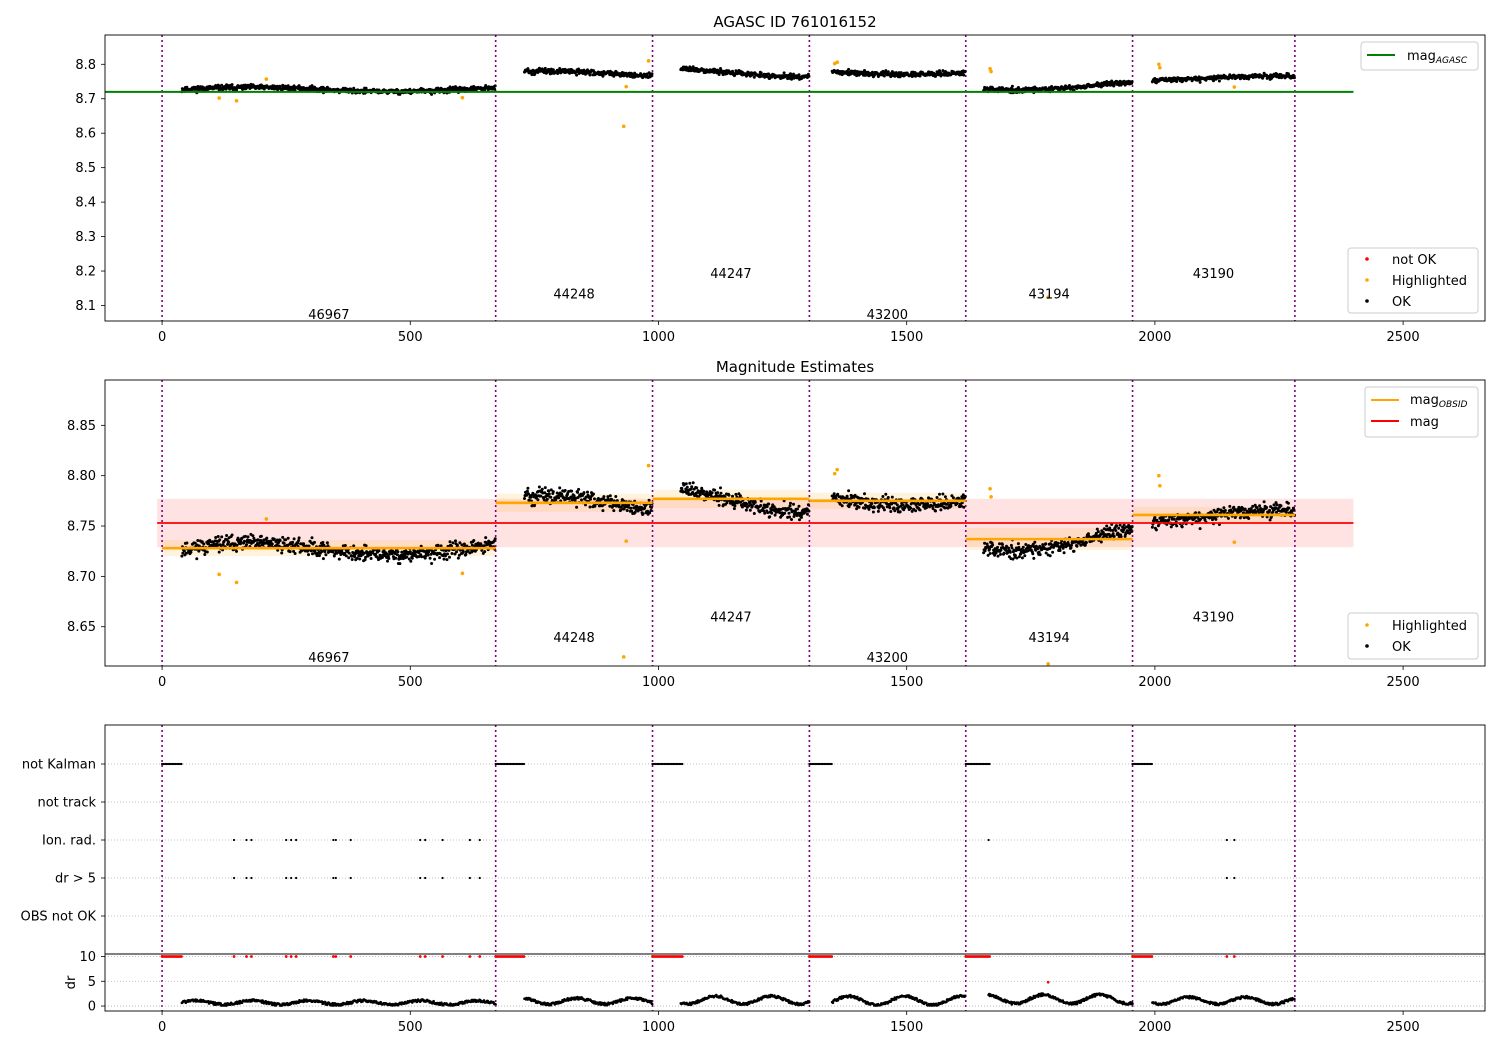 The image size is (1500, 1050). What do you see at coordinates (658, 337) in the screenshot?
I see `chart1-x-tick-label: 1000` at bounding box center [658, 337].